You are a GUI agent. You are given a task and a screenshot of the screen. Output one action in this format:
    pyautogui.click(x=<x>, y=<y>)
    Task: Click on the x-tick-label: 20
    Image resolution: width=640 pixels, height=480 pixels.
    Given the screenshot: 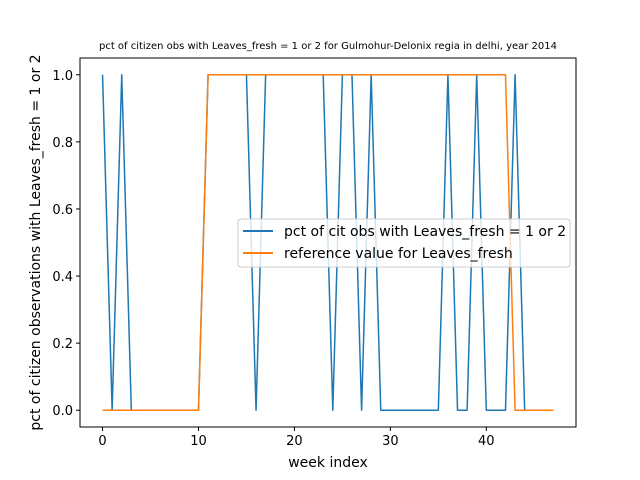 What is the action you would take?
    pyautogui.click(x=294, y=441)
    